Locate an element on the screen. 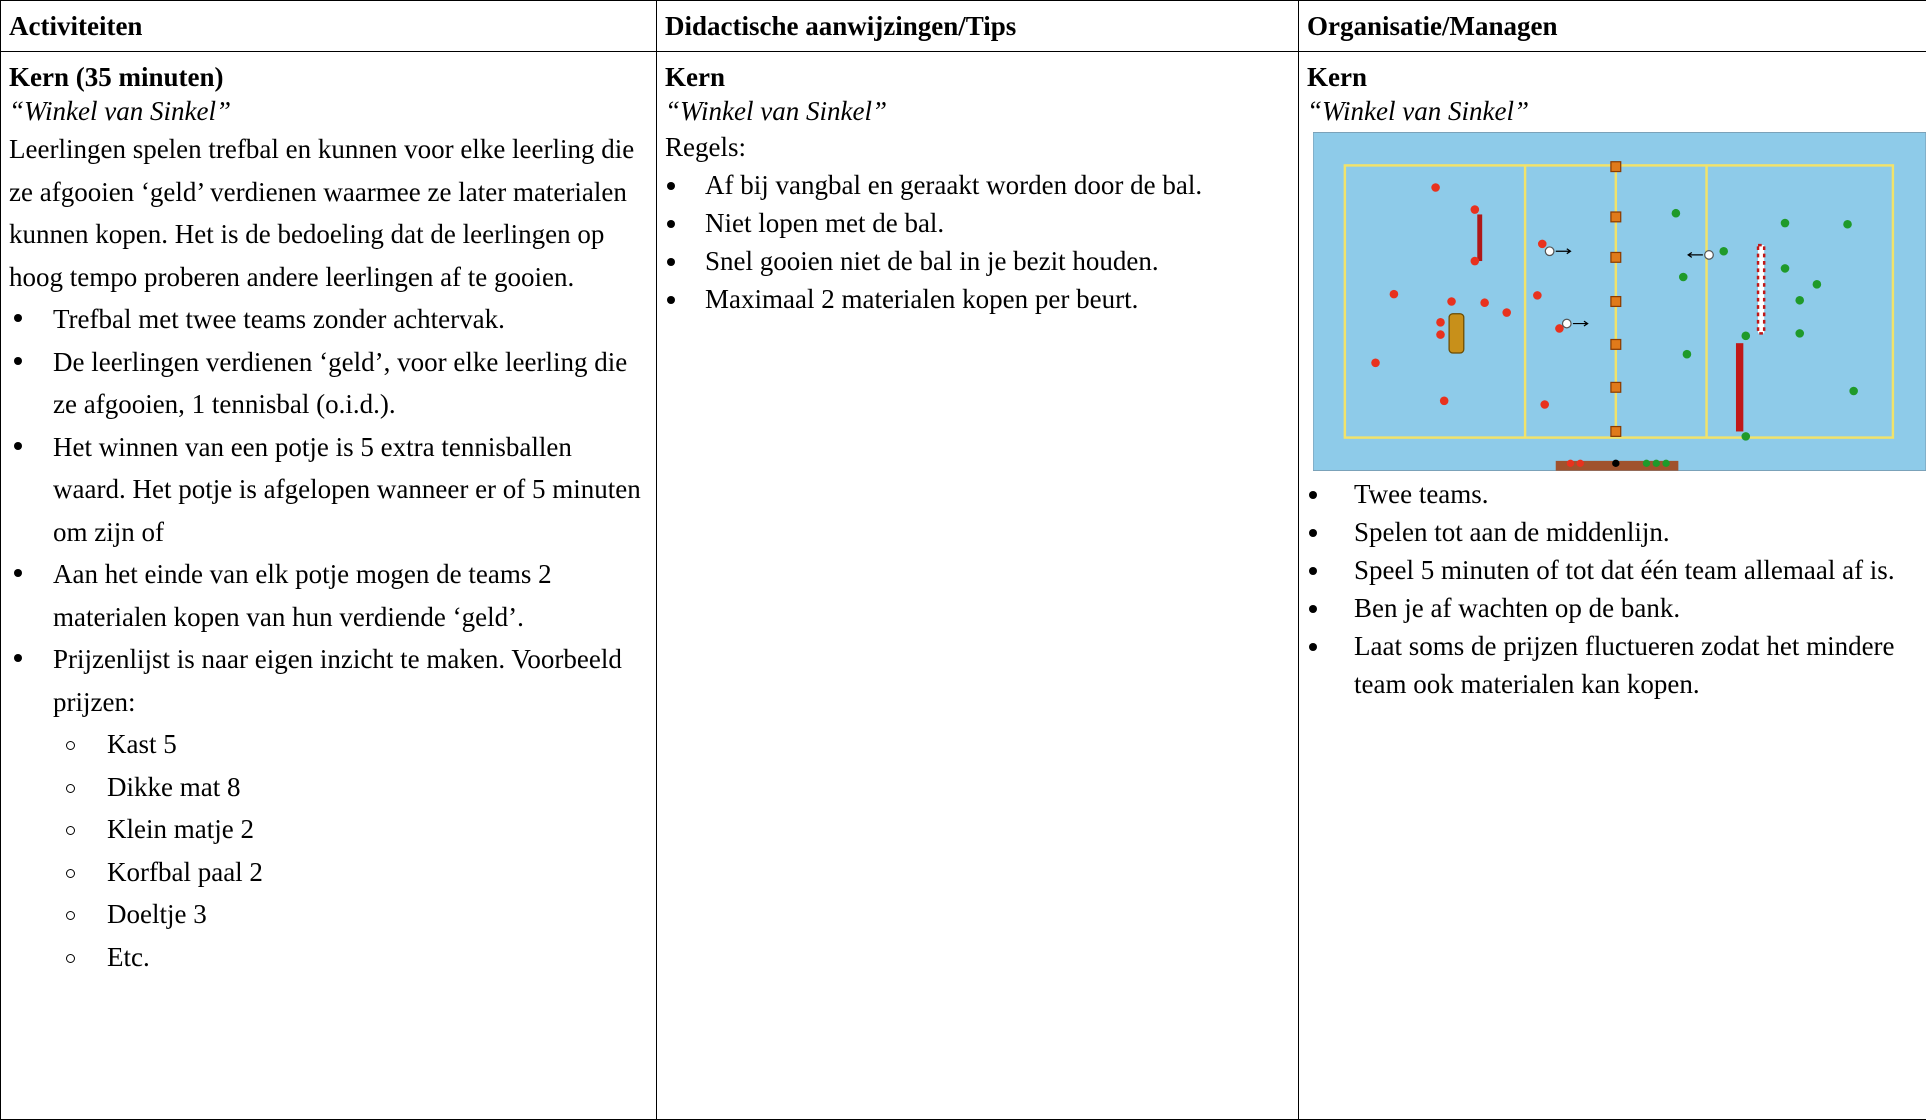 Image resolution: width=1926 pixels, height=1120 pixels. sub-item: Kast 5 is located at coordinates (350, 744).